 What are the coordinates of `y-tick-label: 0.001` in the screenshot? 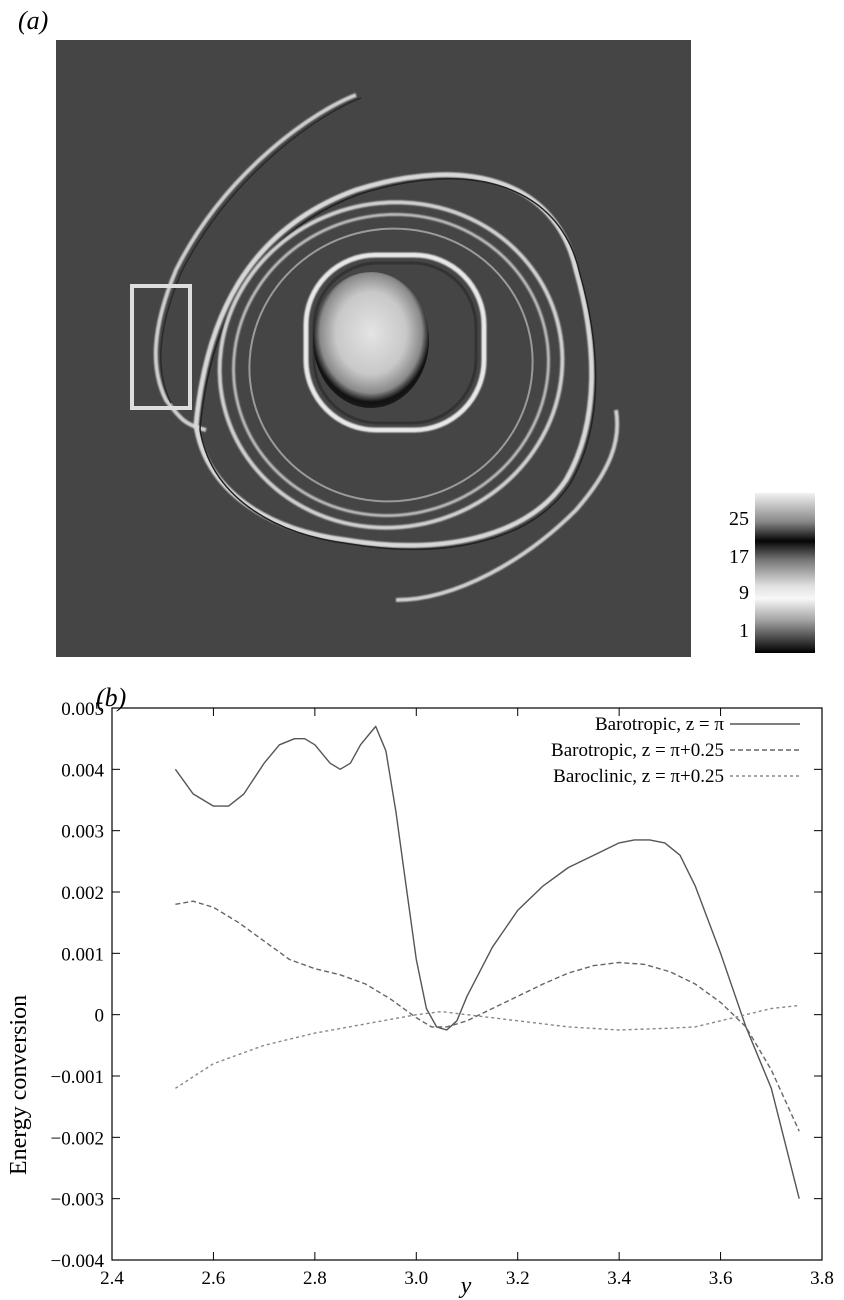 It's located at (82, 954).